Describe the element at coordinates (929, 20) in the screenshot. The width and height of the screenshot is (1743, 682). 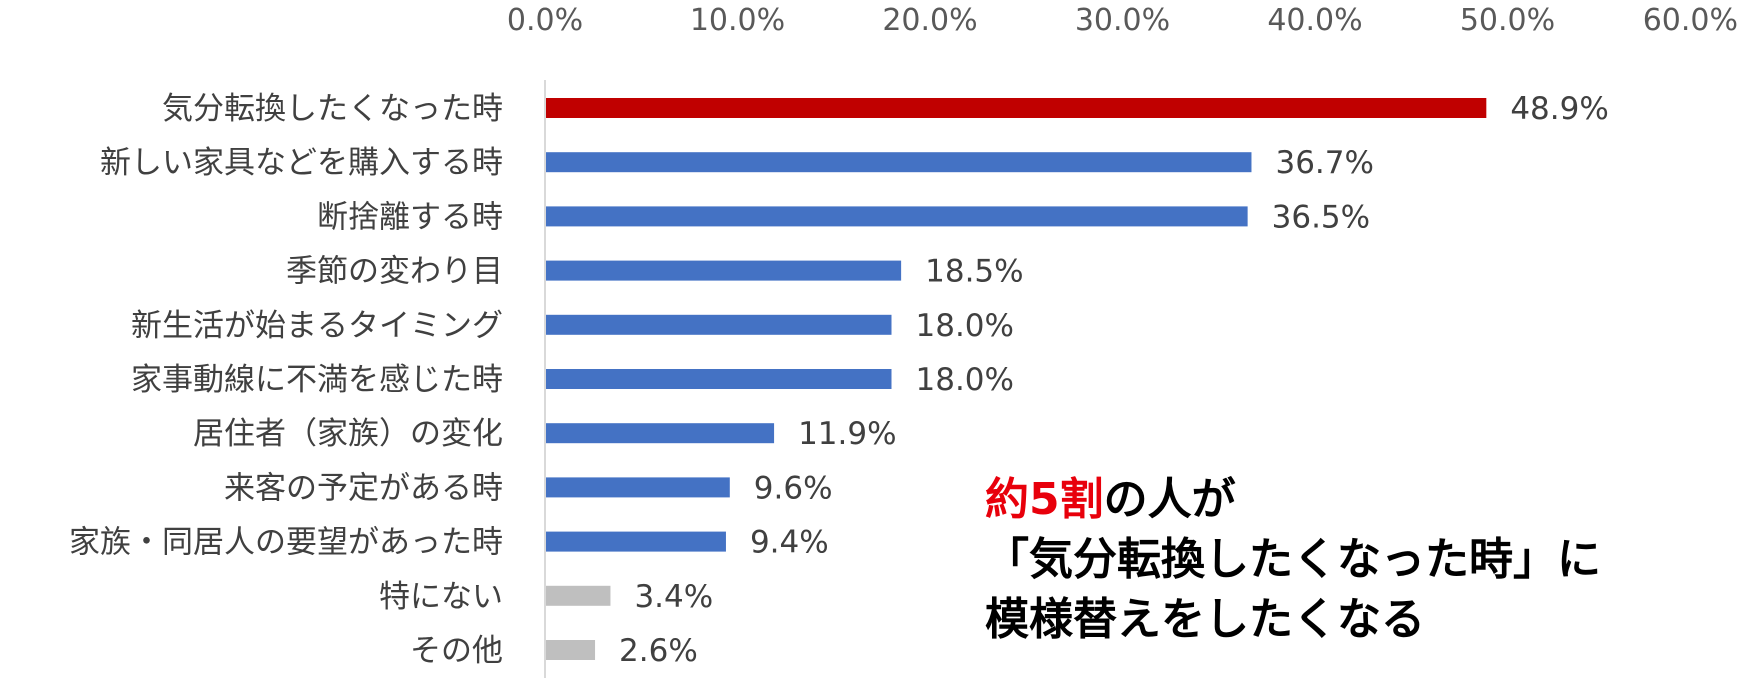
I see `x-tick-label: 20.0%` at that location.